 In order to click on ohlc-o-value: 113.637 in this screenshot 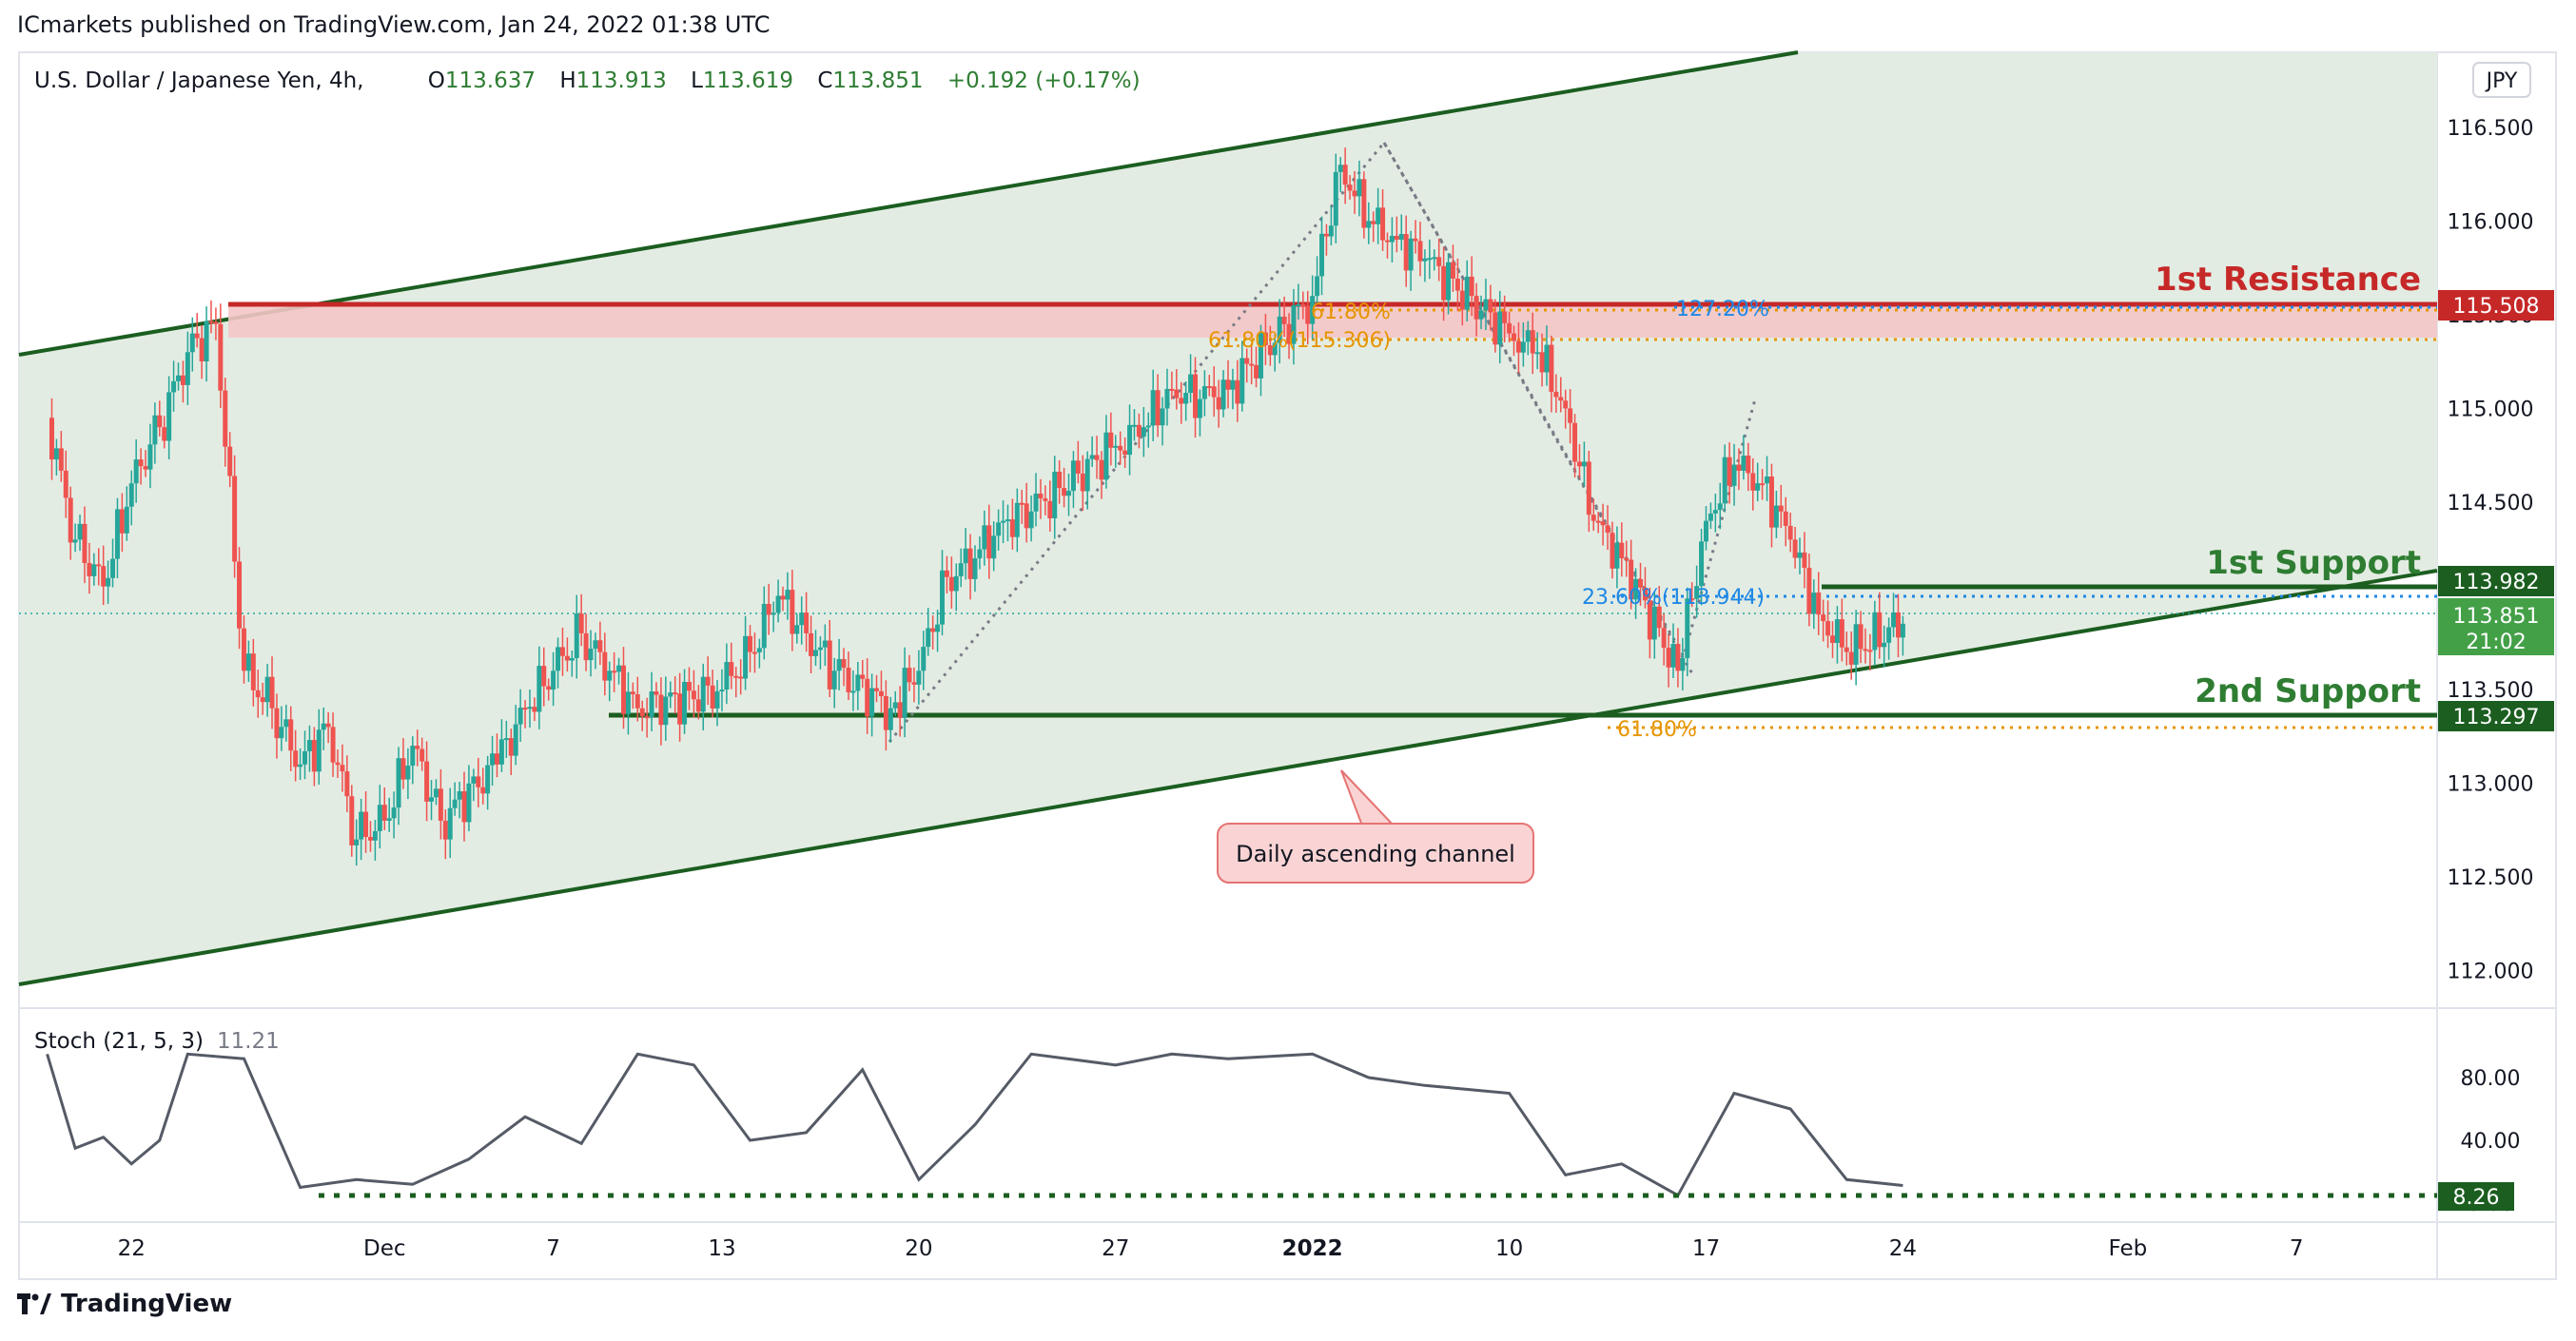, I will do `click(491, 80)`.